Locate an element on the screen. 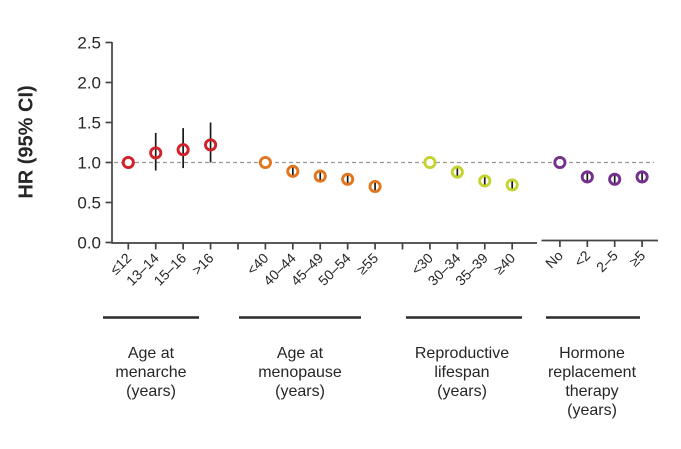 The height and width of the screenshot is (449, 681). group-title-line: lifespan is located at coordinates (461, 372).